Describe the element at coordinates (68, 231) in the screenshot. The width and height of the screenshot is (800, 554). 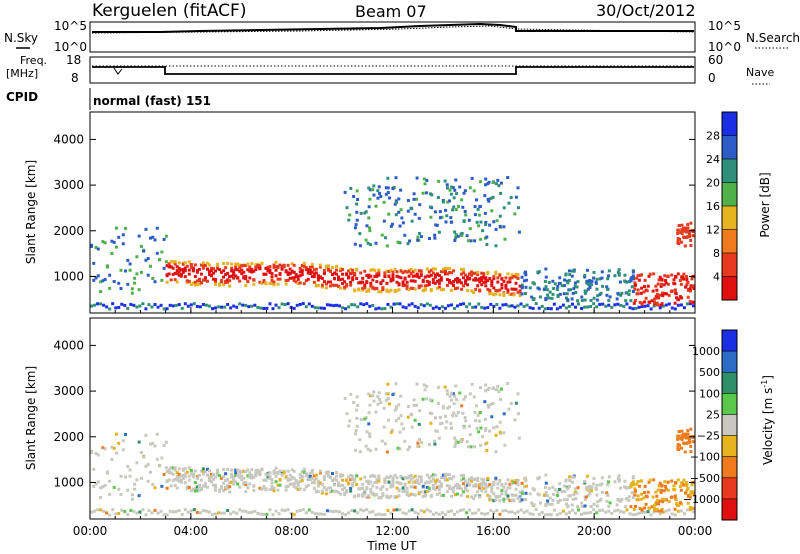
I see `power-ytick-label: 2000` at that location.